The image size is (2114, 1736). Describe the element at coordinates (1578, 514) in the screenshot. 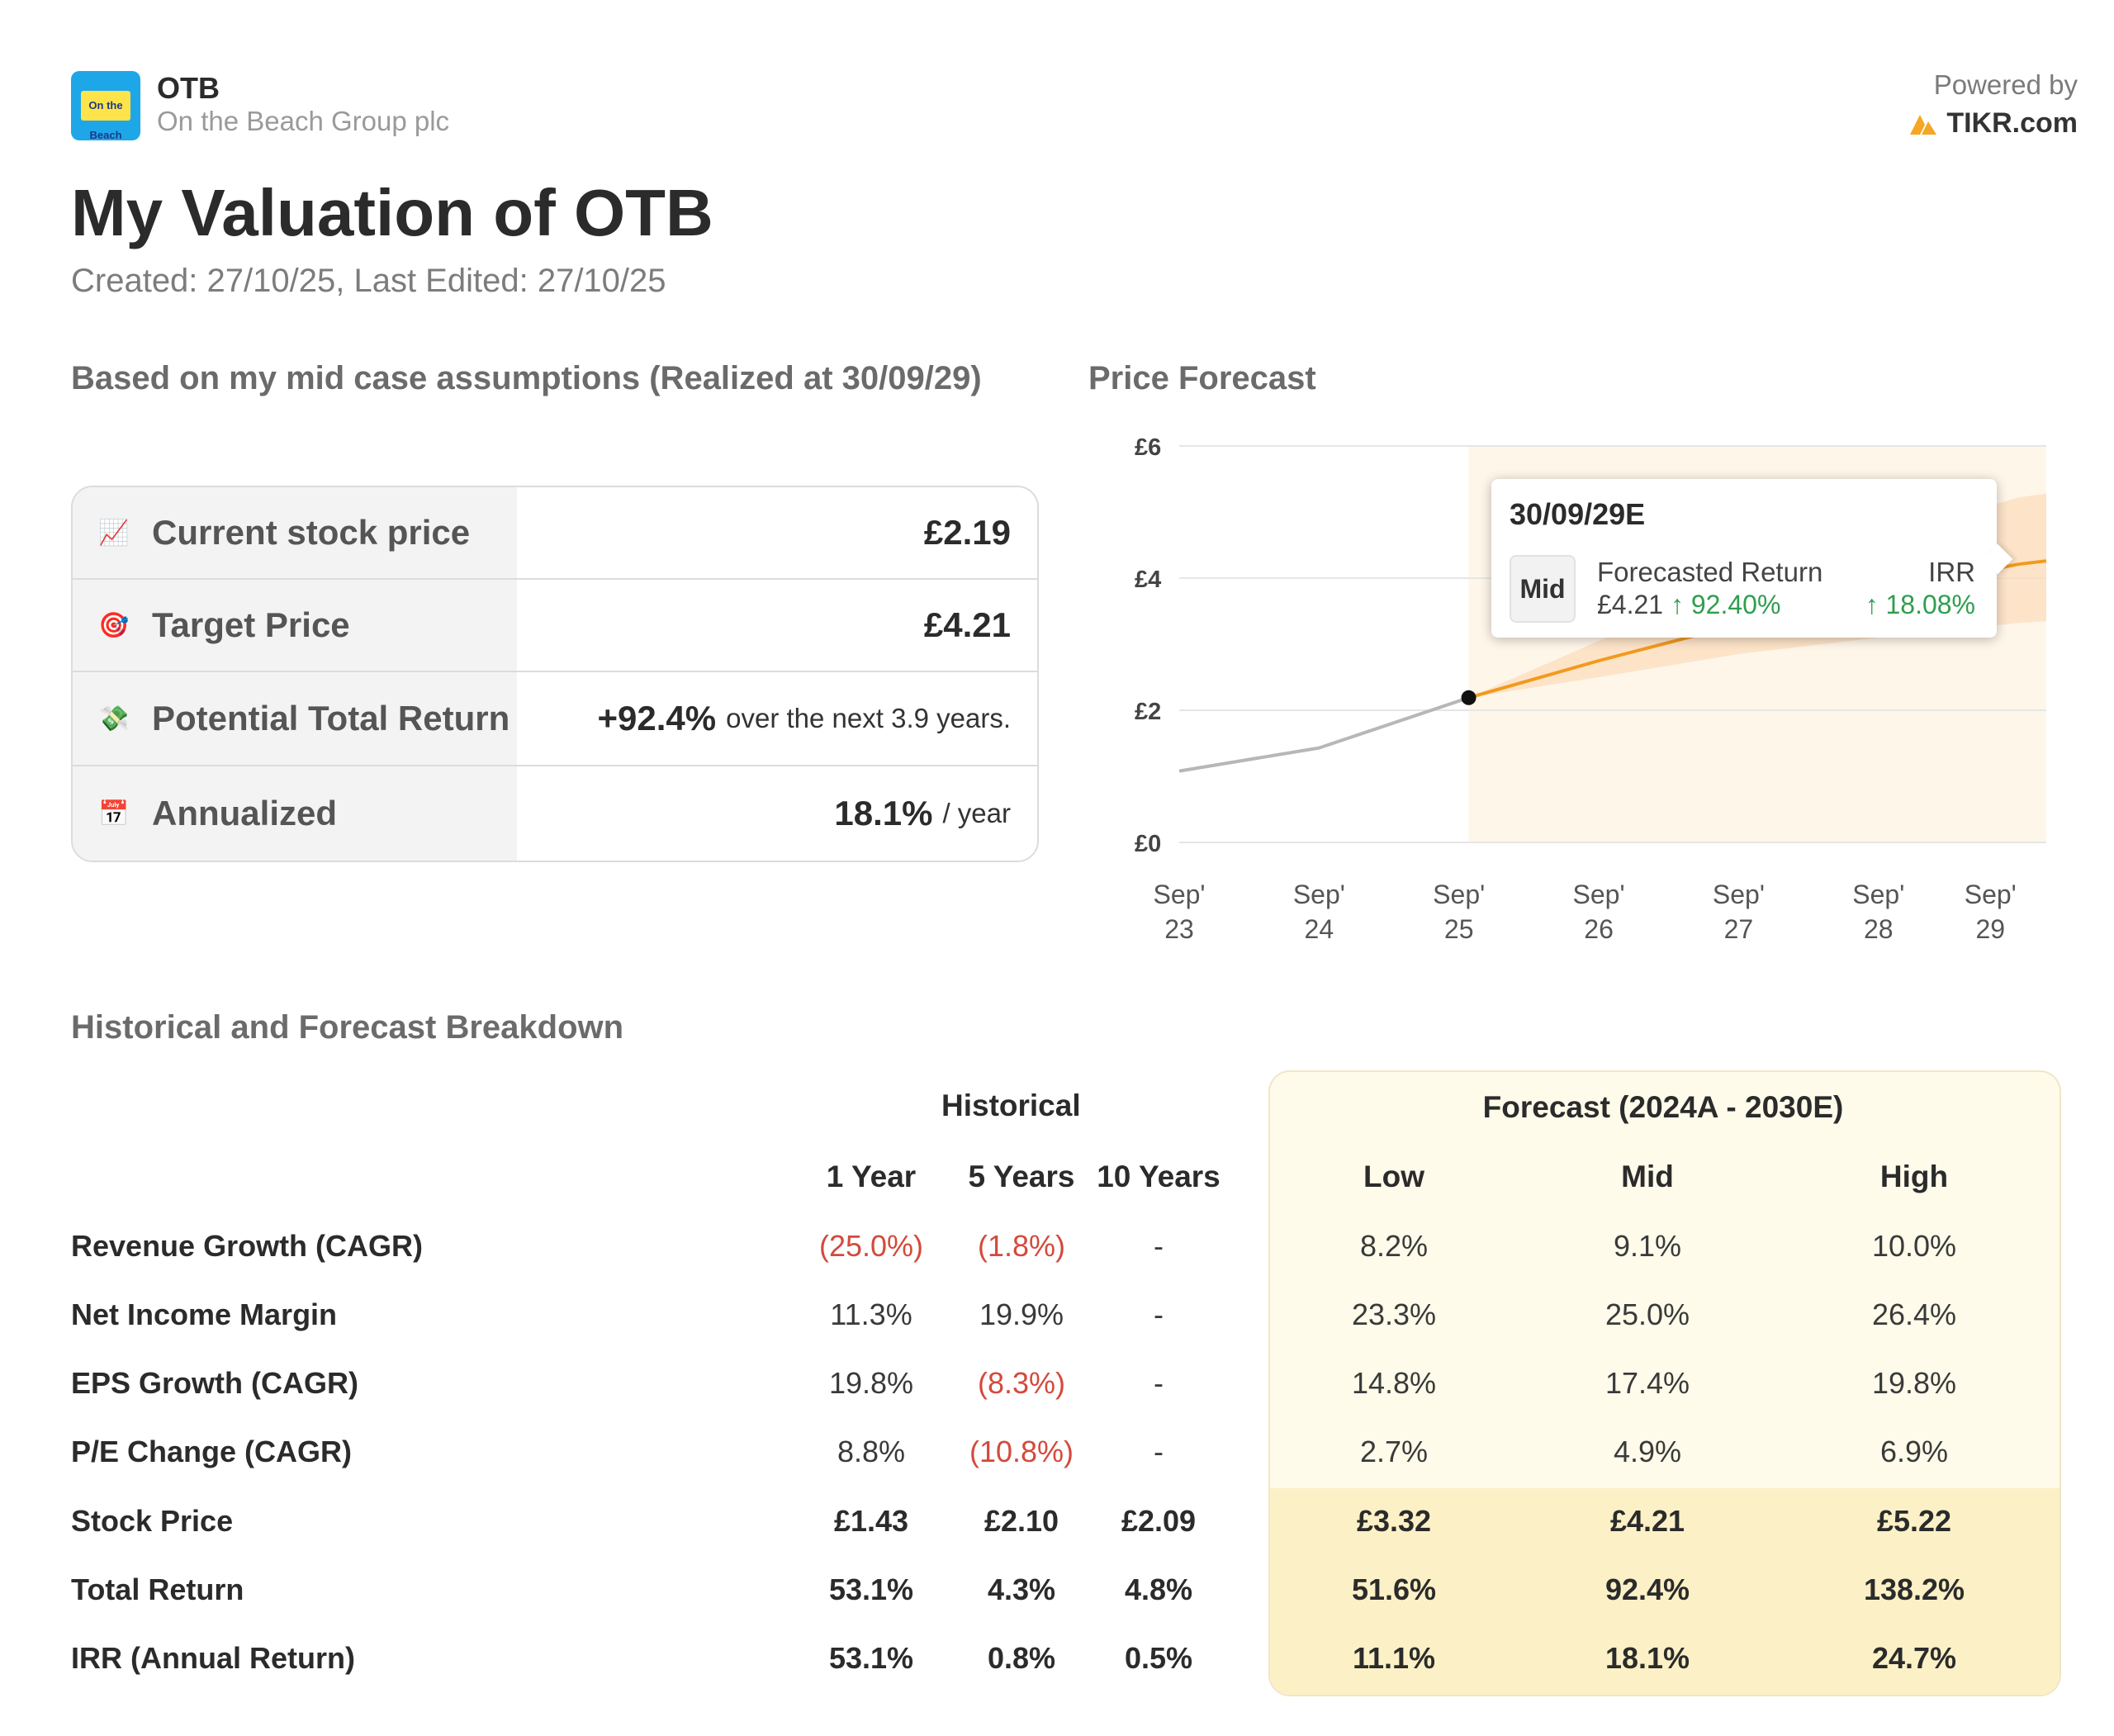

I see `tooltip-date: 30/09/29E` at that location.